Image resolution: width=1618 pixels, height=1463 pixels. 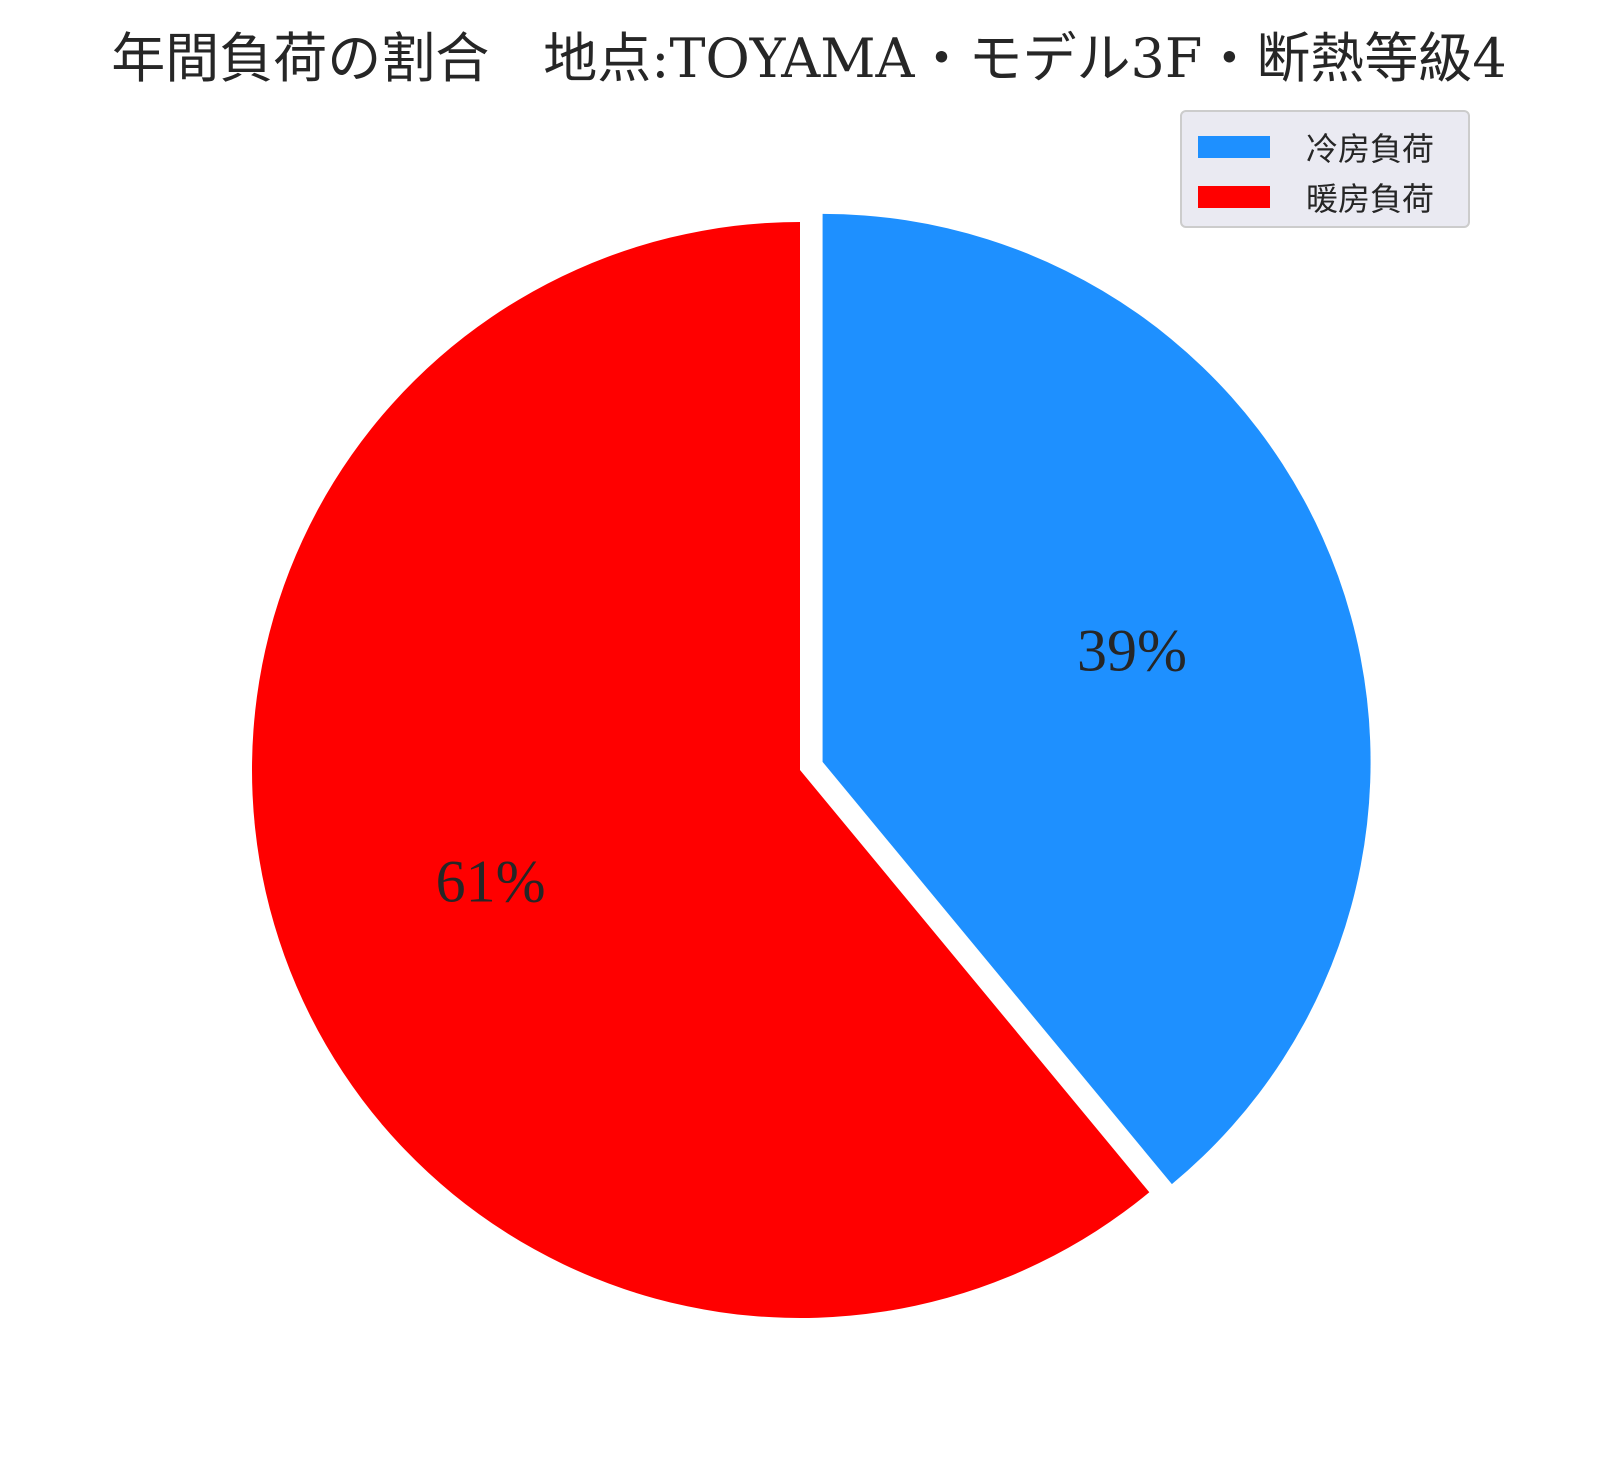 I want to click on legend-item-cooling: 冷房負荷, so click(x=1325, y=147).